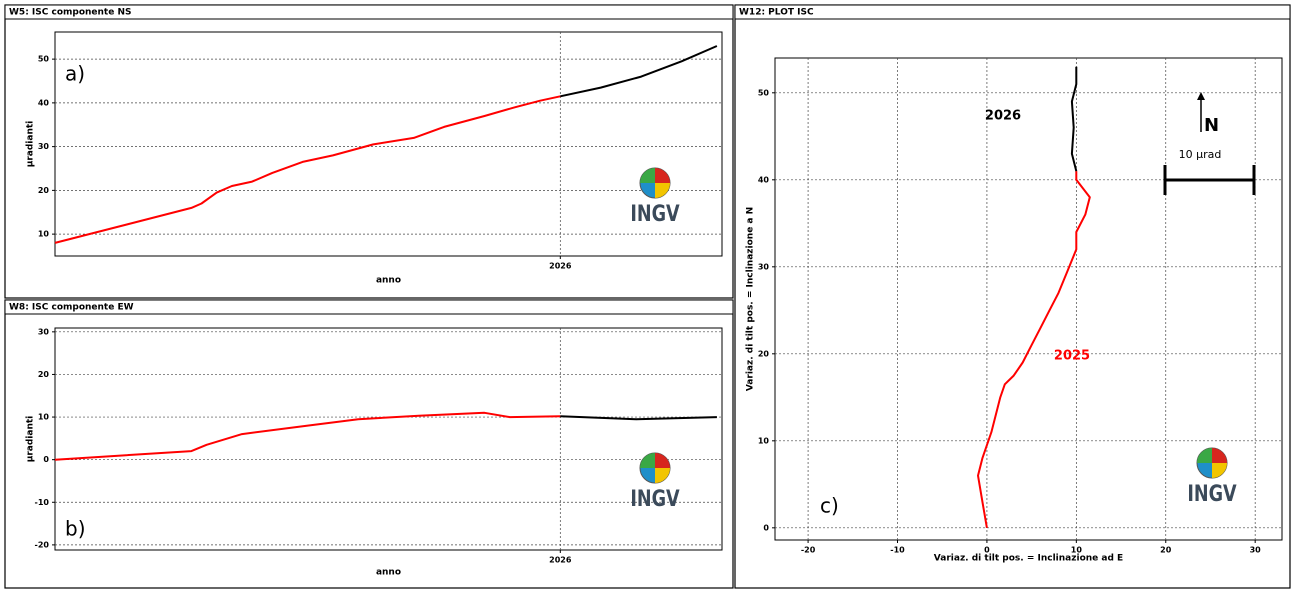 The width and height of the screenshot is (1294, 594). Describe the element at coordinates (1256, 550) in the screenshot. I see `x-tick-label: 30` at that location.